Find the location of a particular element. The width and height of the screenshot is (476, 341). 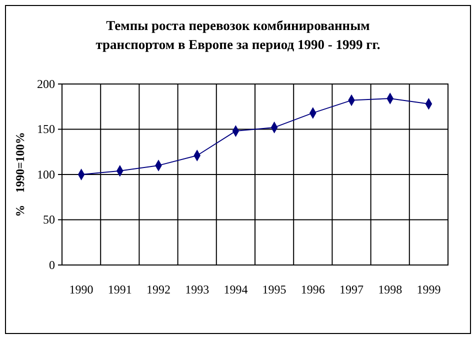

y-tick-label: 100 is located at coordinates (46, 174).